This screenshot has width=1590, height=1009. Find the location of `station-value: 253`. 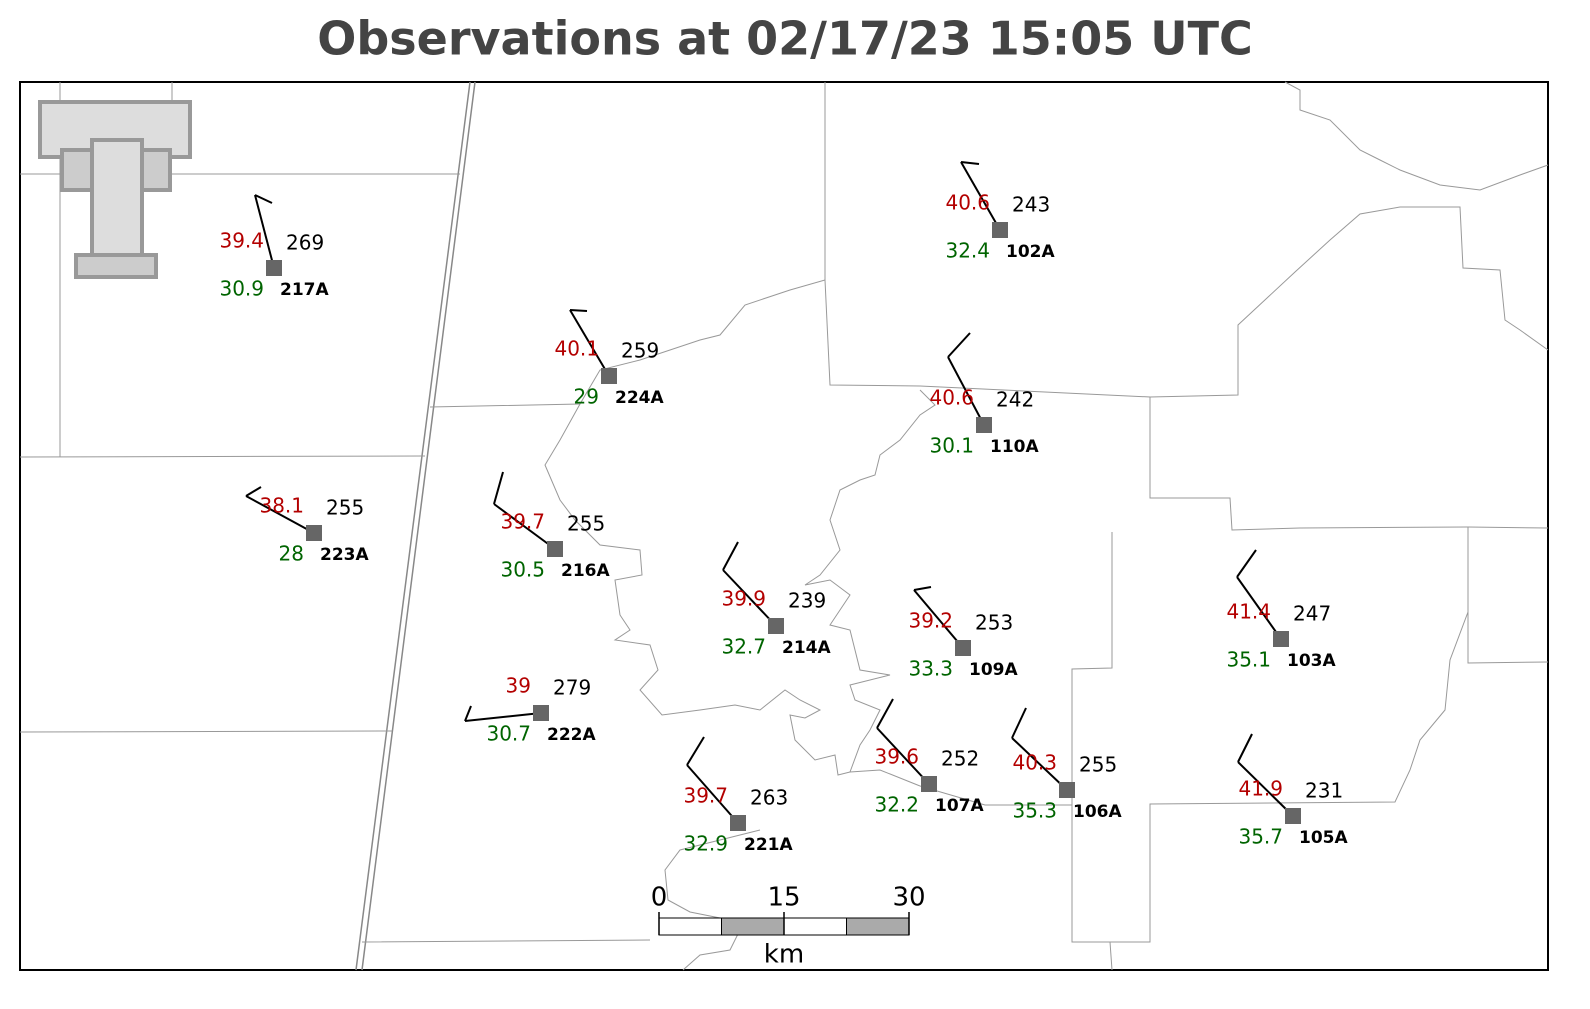

station-value: 253 is located at coordinates (994, 623).